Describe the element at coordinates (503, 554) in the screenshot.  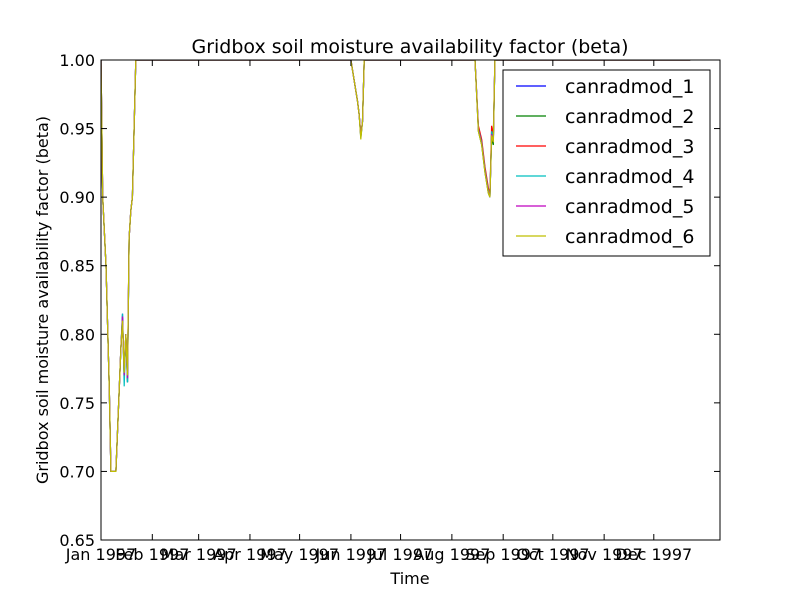
I see `x-tick-label: Sep 1997` at that location.